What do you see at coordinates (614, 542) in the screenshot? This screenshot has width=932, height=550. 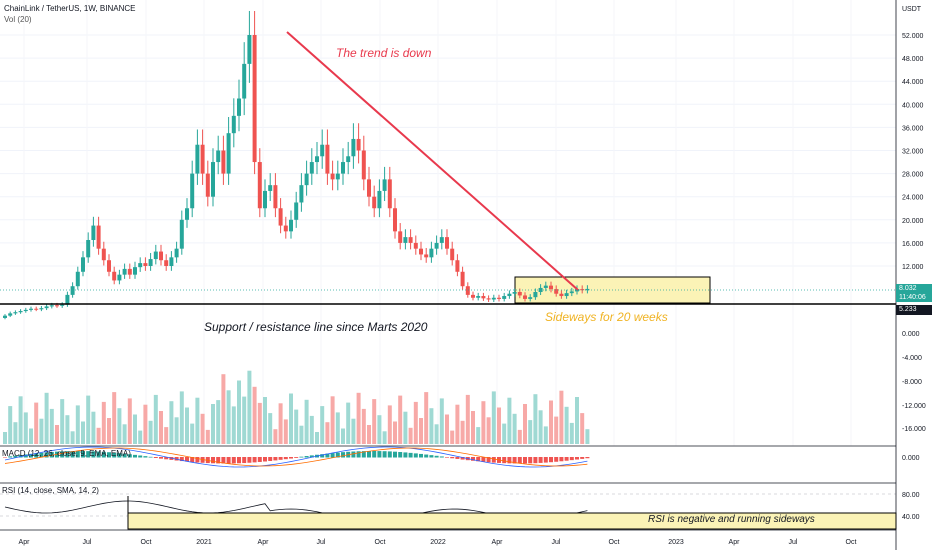 I see `x-tick-label: Oct` at bounding box center [614, 542].